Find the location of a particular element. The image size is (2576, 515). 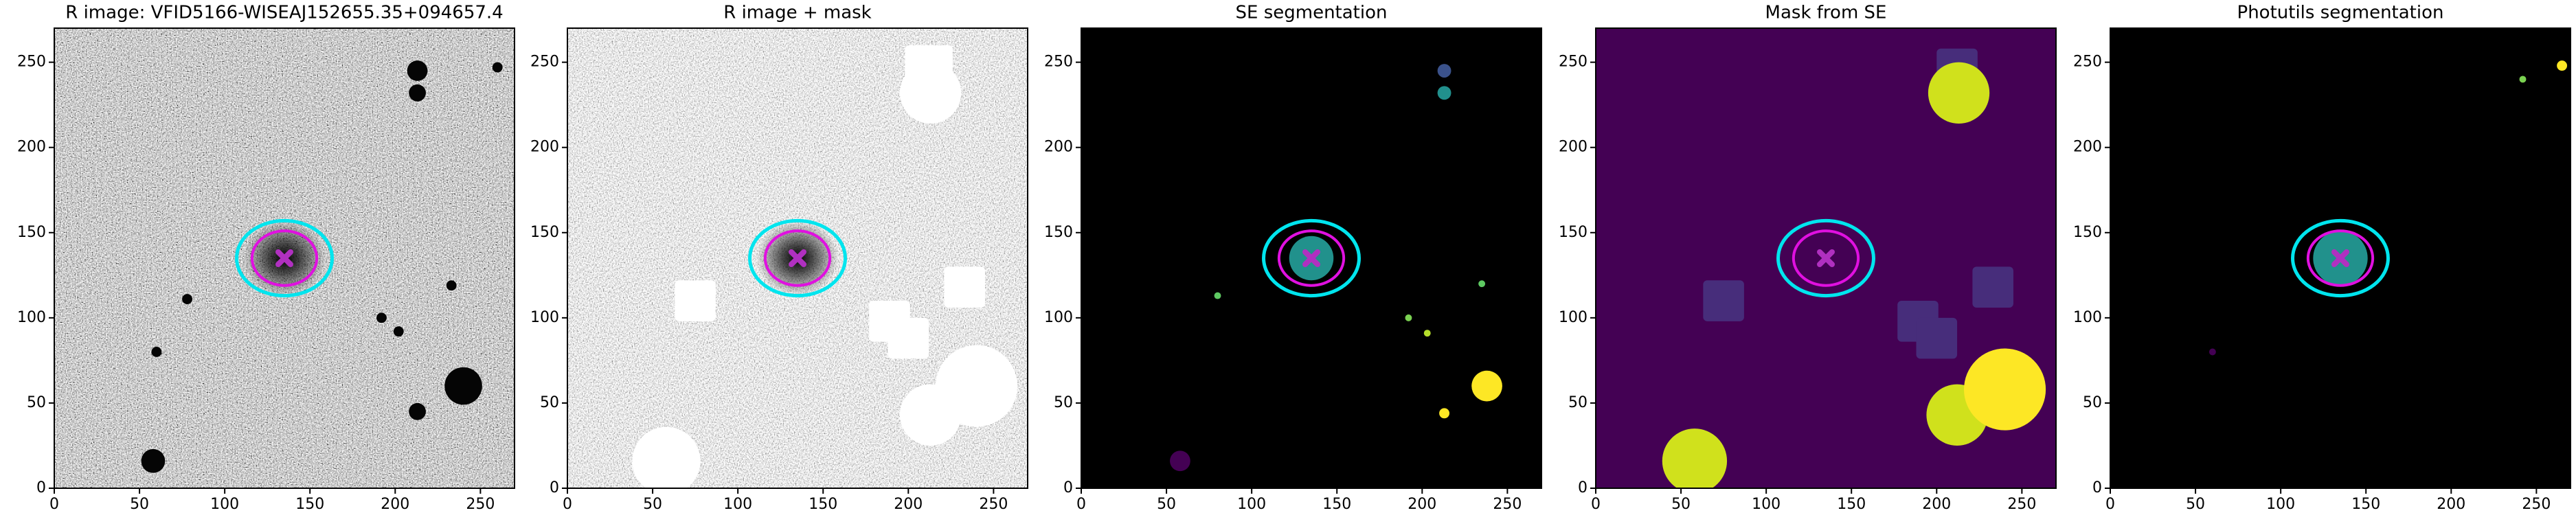

panel-title: R image + mask is located at coordinates (797, 13).